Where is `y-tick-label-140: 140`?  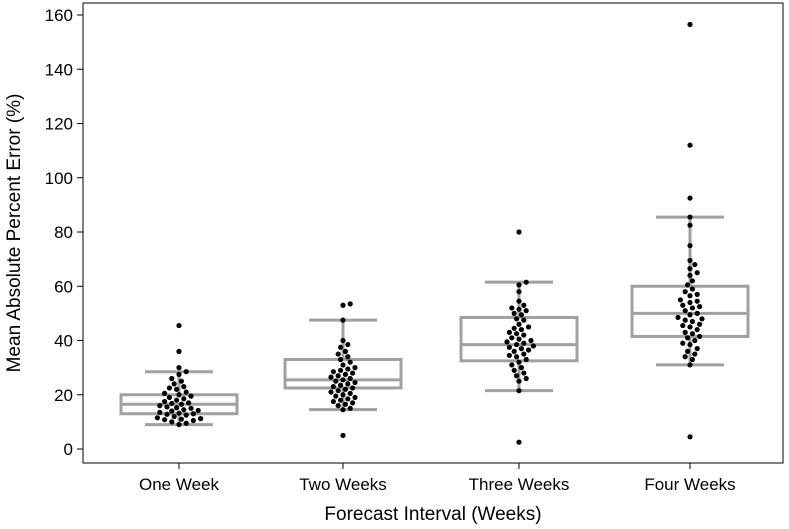
y-tick-label-140: 140 is located at coordinates (59, 69).